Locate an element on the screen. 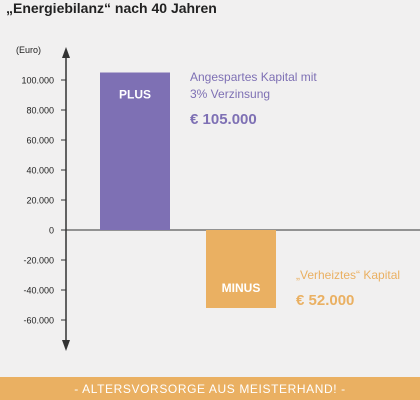 This screenshot has width=420, height=400. bar-label-plus: PLUS is located at coordinates (135, 95).